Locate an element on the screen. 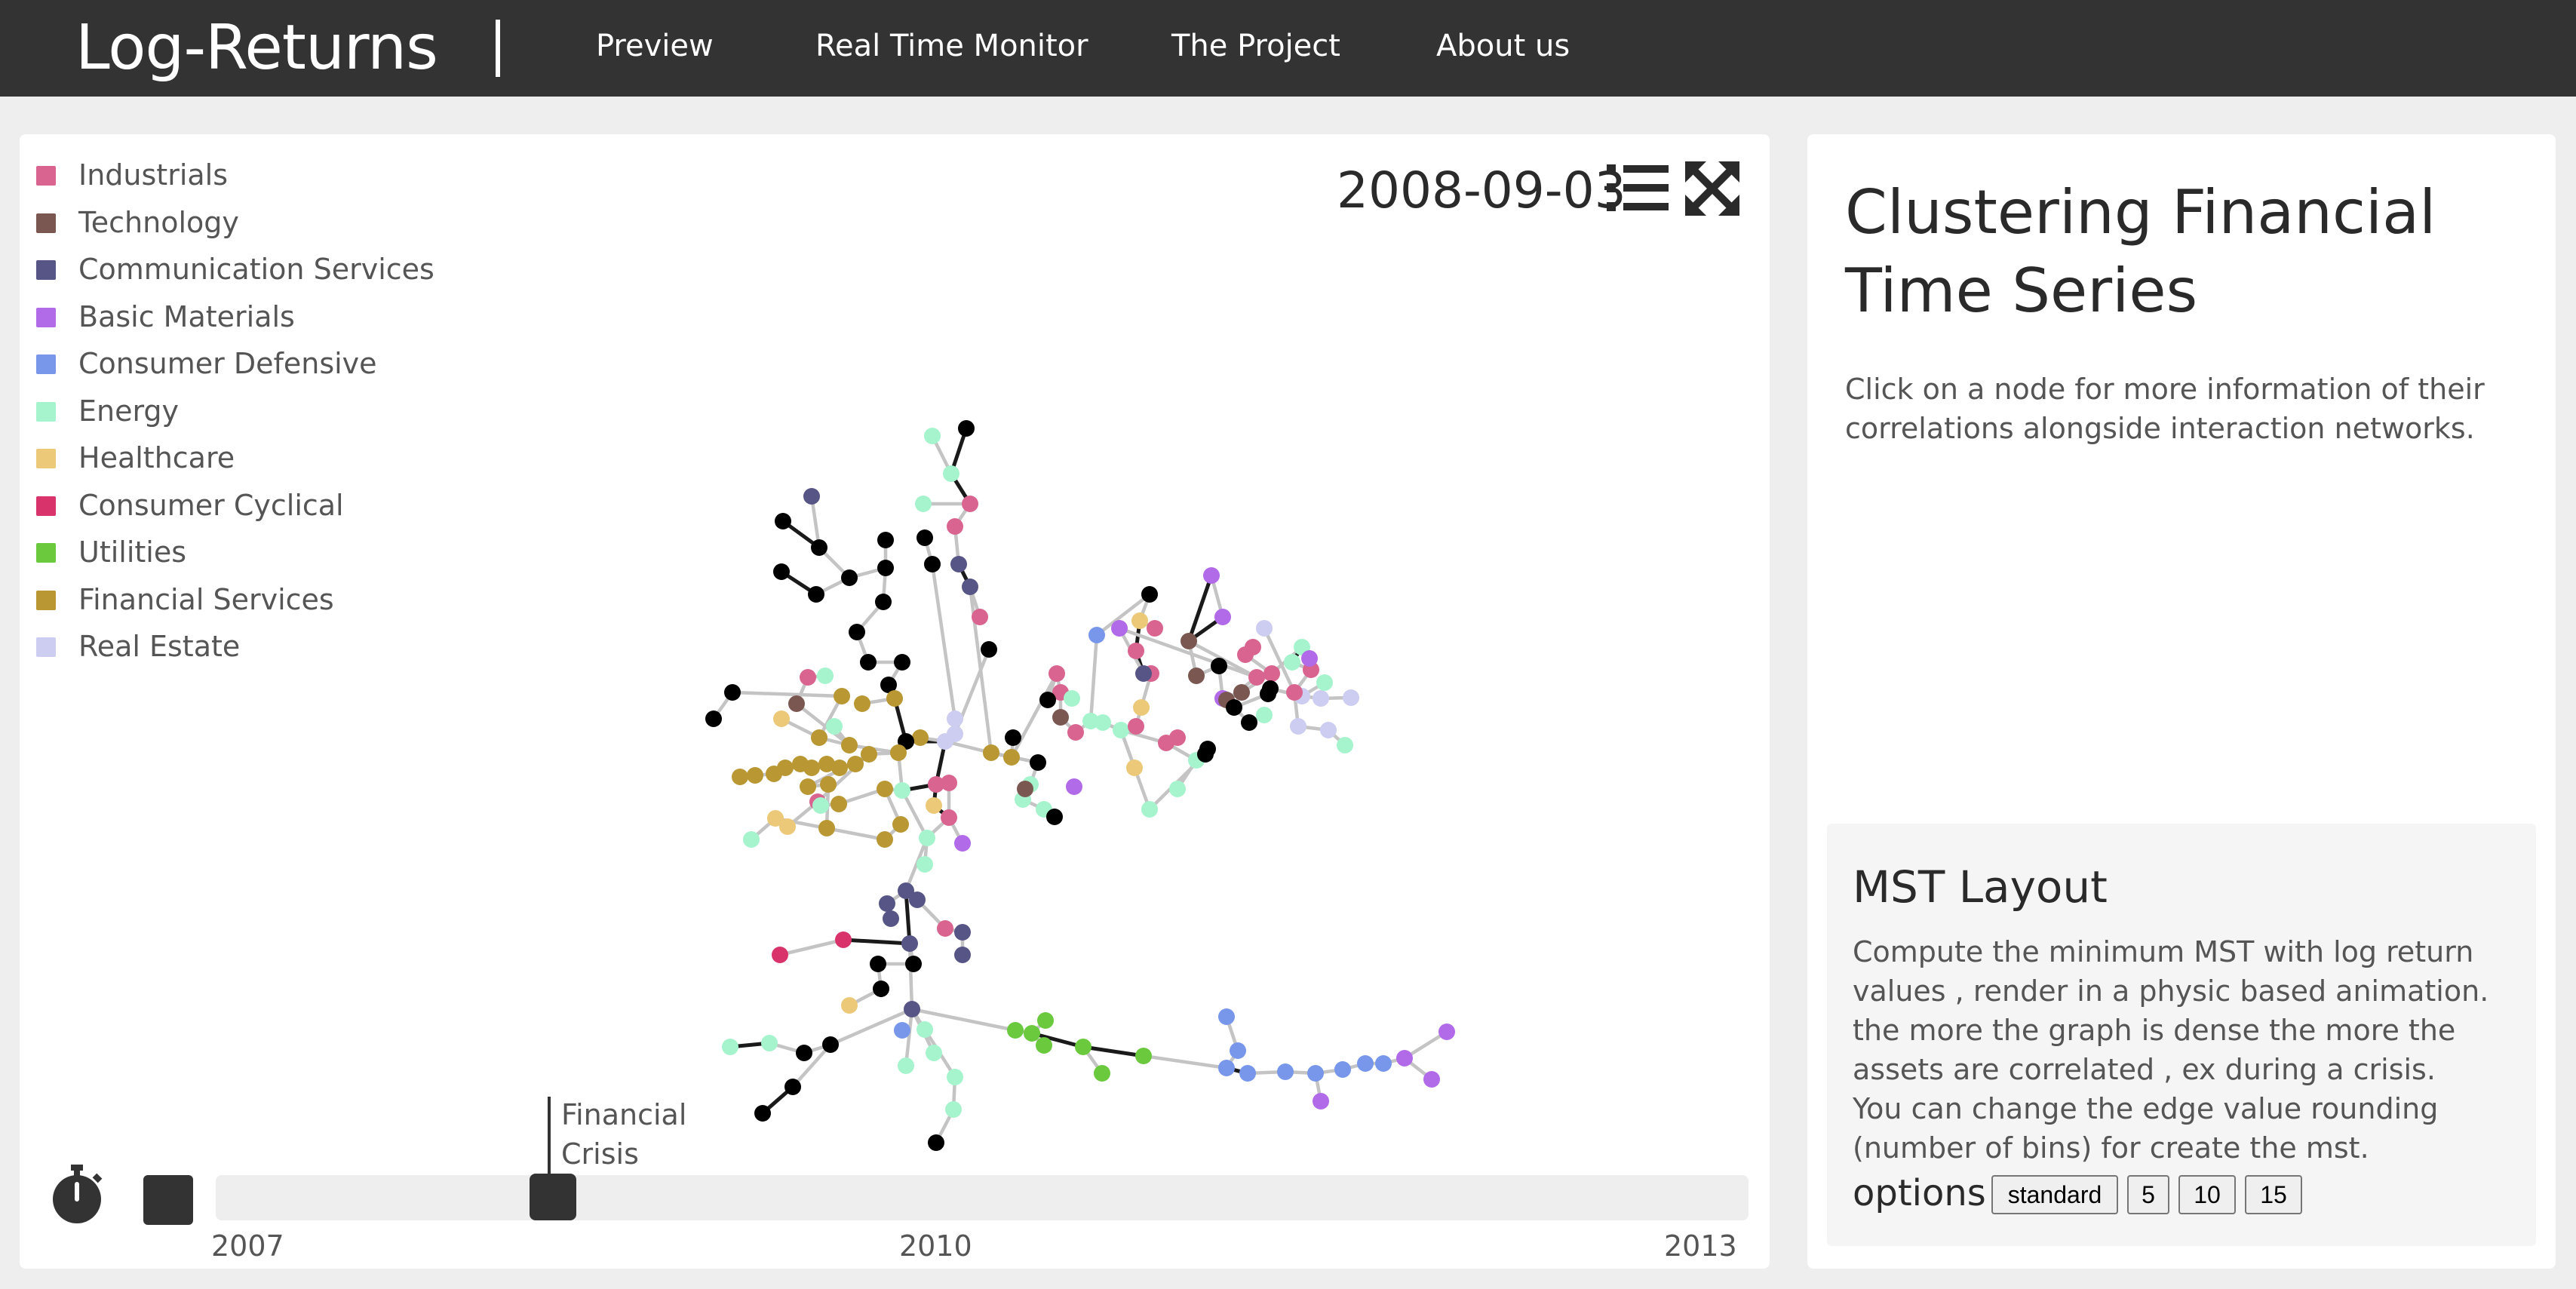 This screenshot has height=1289, width=2576. timeline-track is located at coordinates (982, 1197).